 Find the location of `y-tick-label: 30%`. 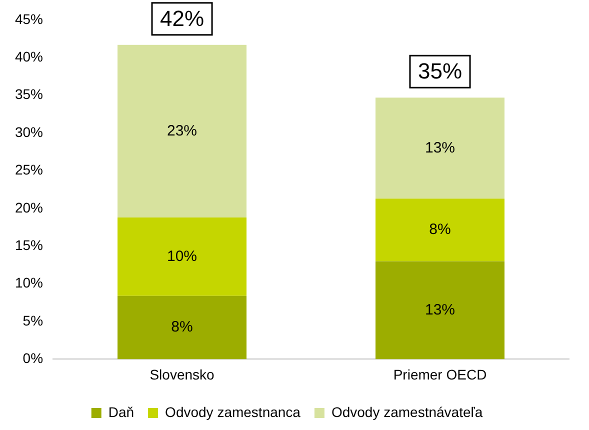

y-tick-label: 30% is located at coordinates (29, 132).